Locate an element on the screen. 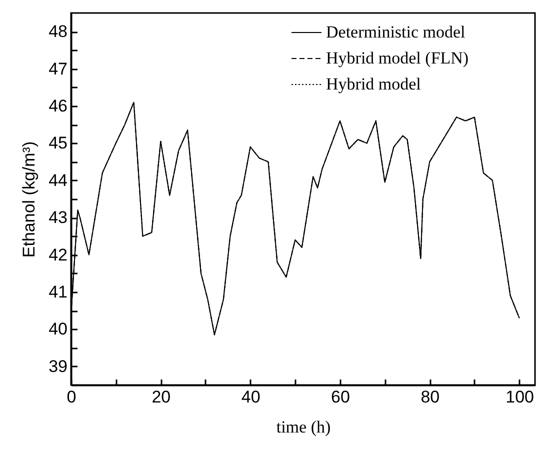 The height and width of the screenshot is (450, 541). y-tick-label: 43 is located at coordinates (58, 218).